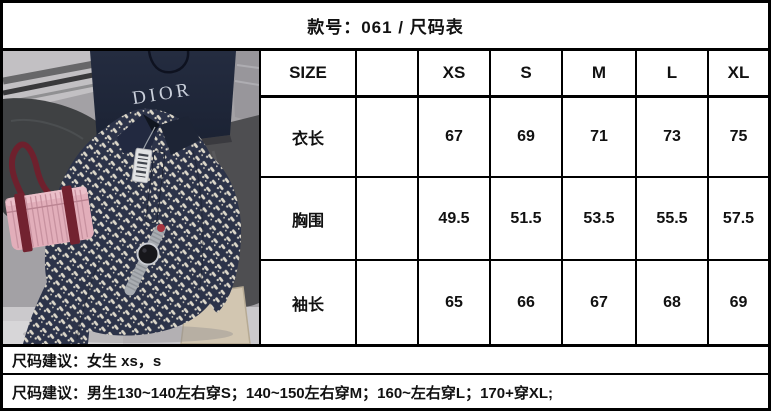 This screenshot has height=411, width=771. What do you see at coordinates (737, 219) in the screenshot?
I see `chest-xl: 57.5` at bounding box center [737, 219].